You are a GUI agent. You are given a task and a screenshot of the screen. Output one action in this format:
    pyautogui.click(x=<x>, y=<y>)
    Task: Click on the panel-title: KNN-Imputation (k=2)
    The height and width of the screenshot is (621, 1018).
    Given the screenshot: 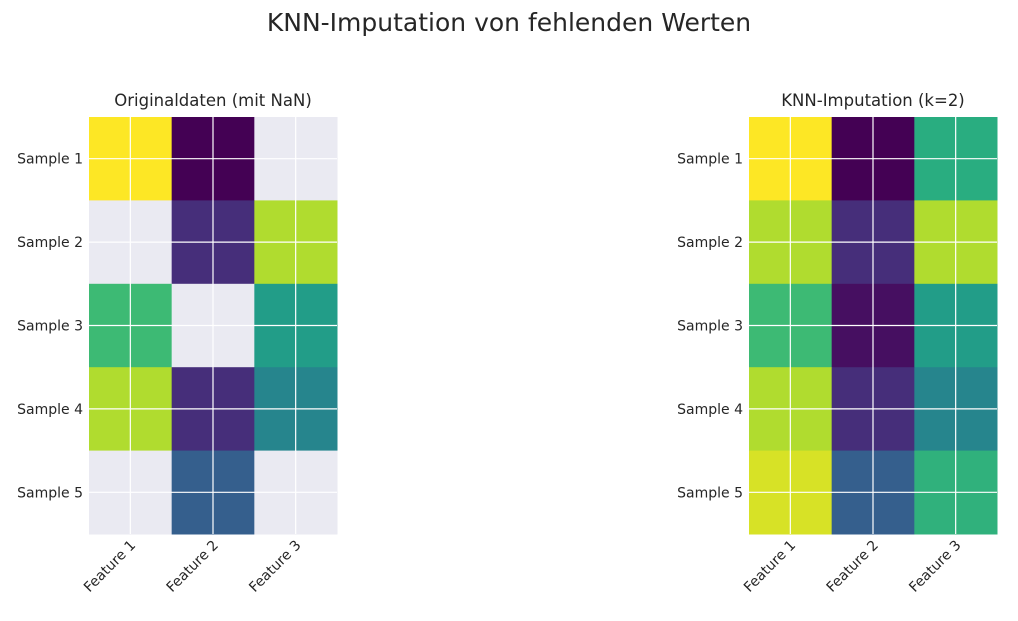 What is the action you would take?
    pyautogui.click(x=873, y=100)
    